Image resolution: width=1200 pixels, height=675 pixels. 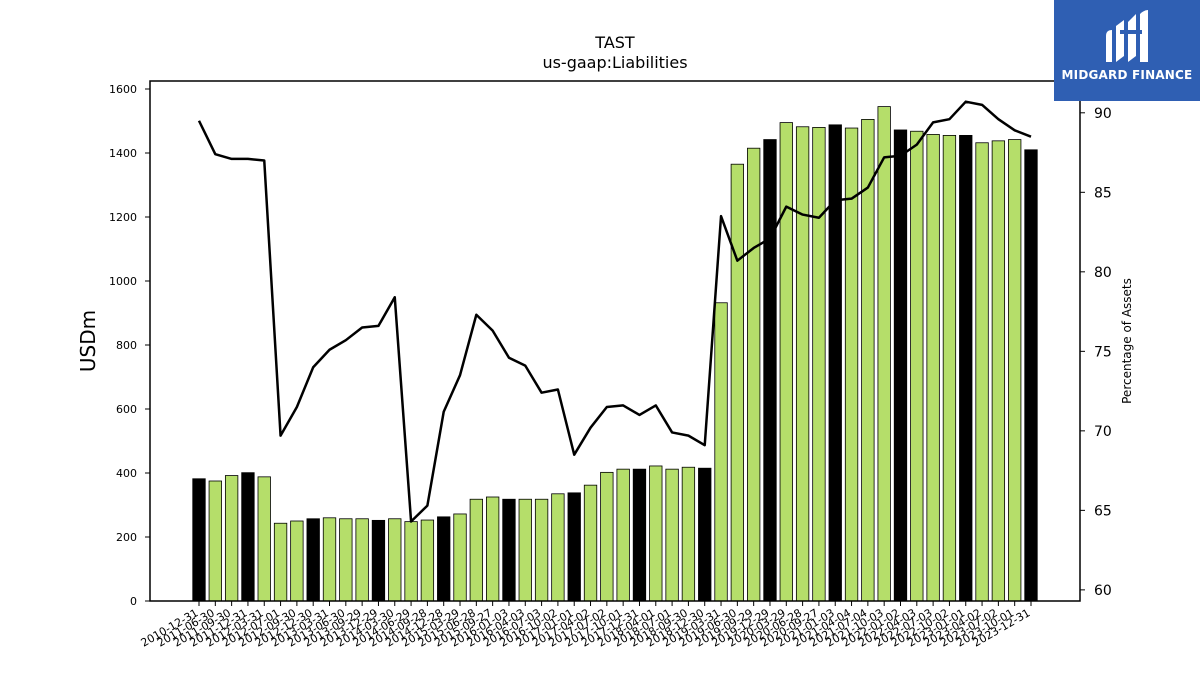 What do you see at coordinates (1103, 432) in the screenshot?
I see `y2-tick-label: 70` at bounding box center [1103, 432].